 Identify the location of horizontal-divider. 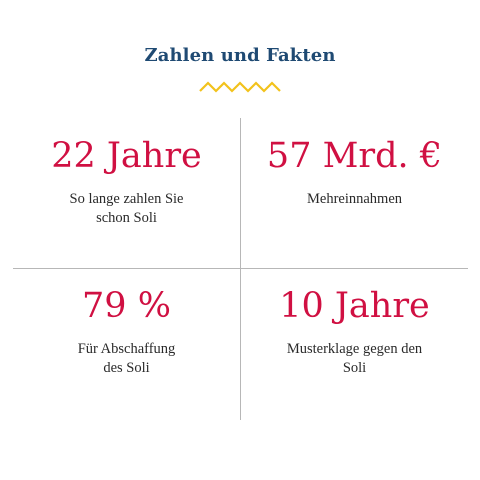
(240, 268).